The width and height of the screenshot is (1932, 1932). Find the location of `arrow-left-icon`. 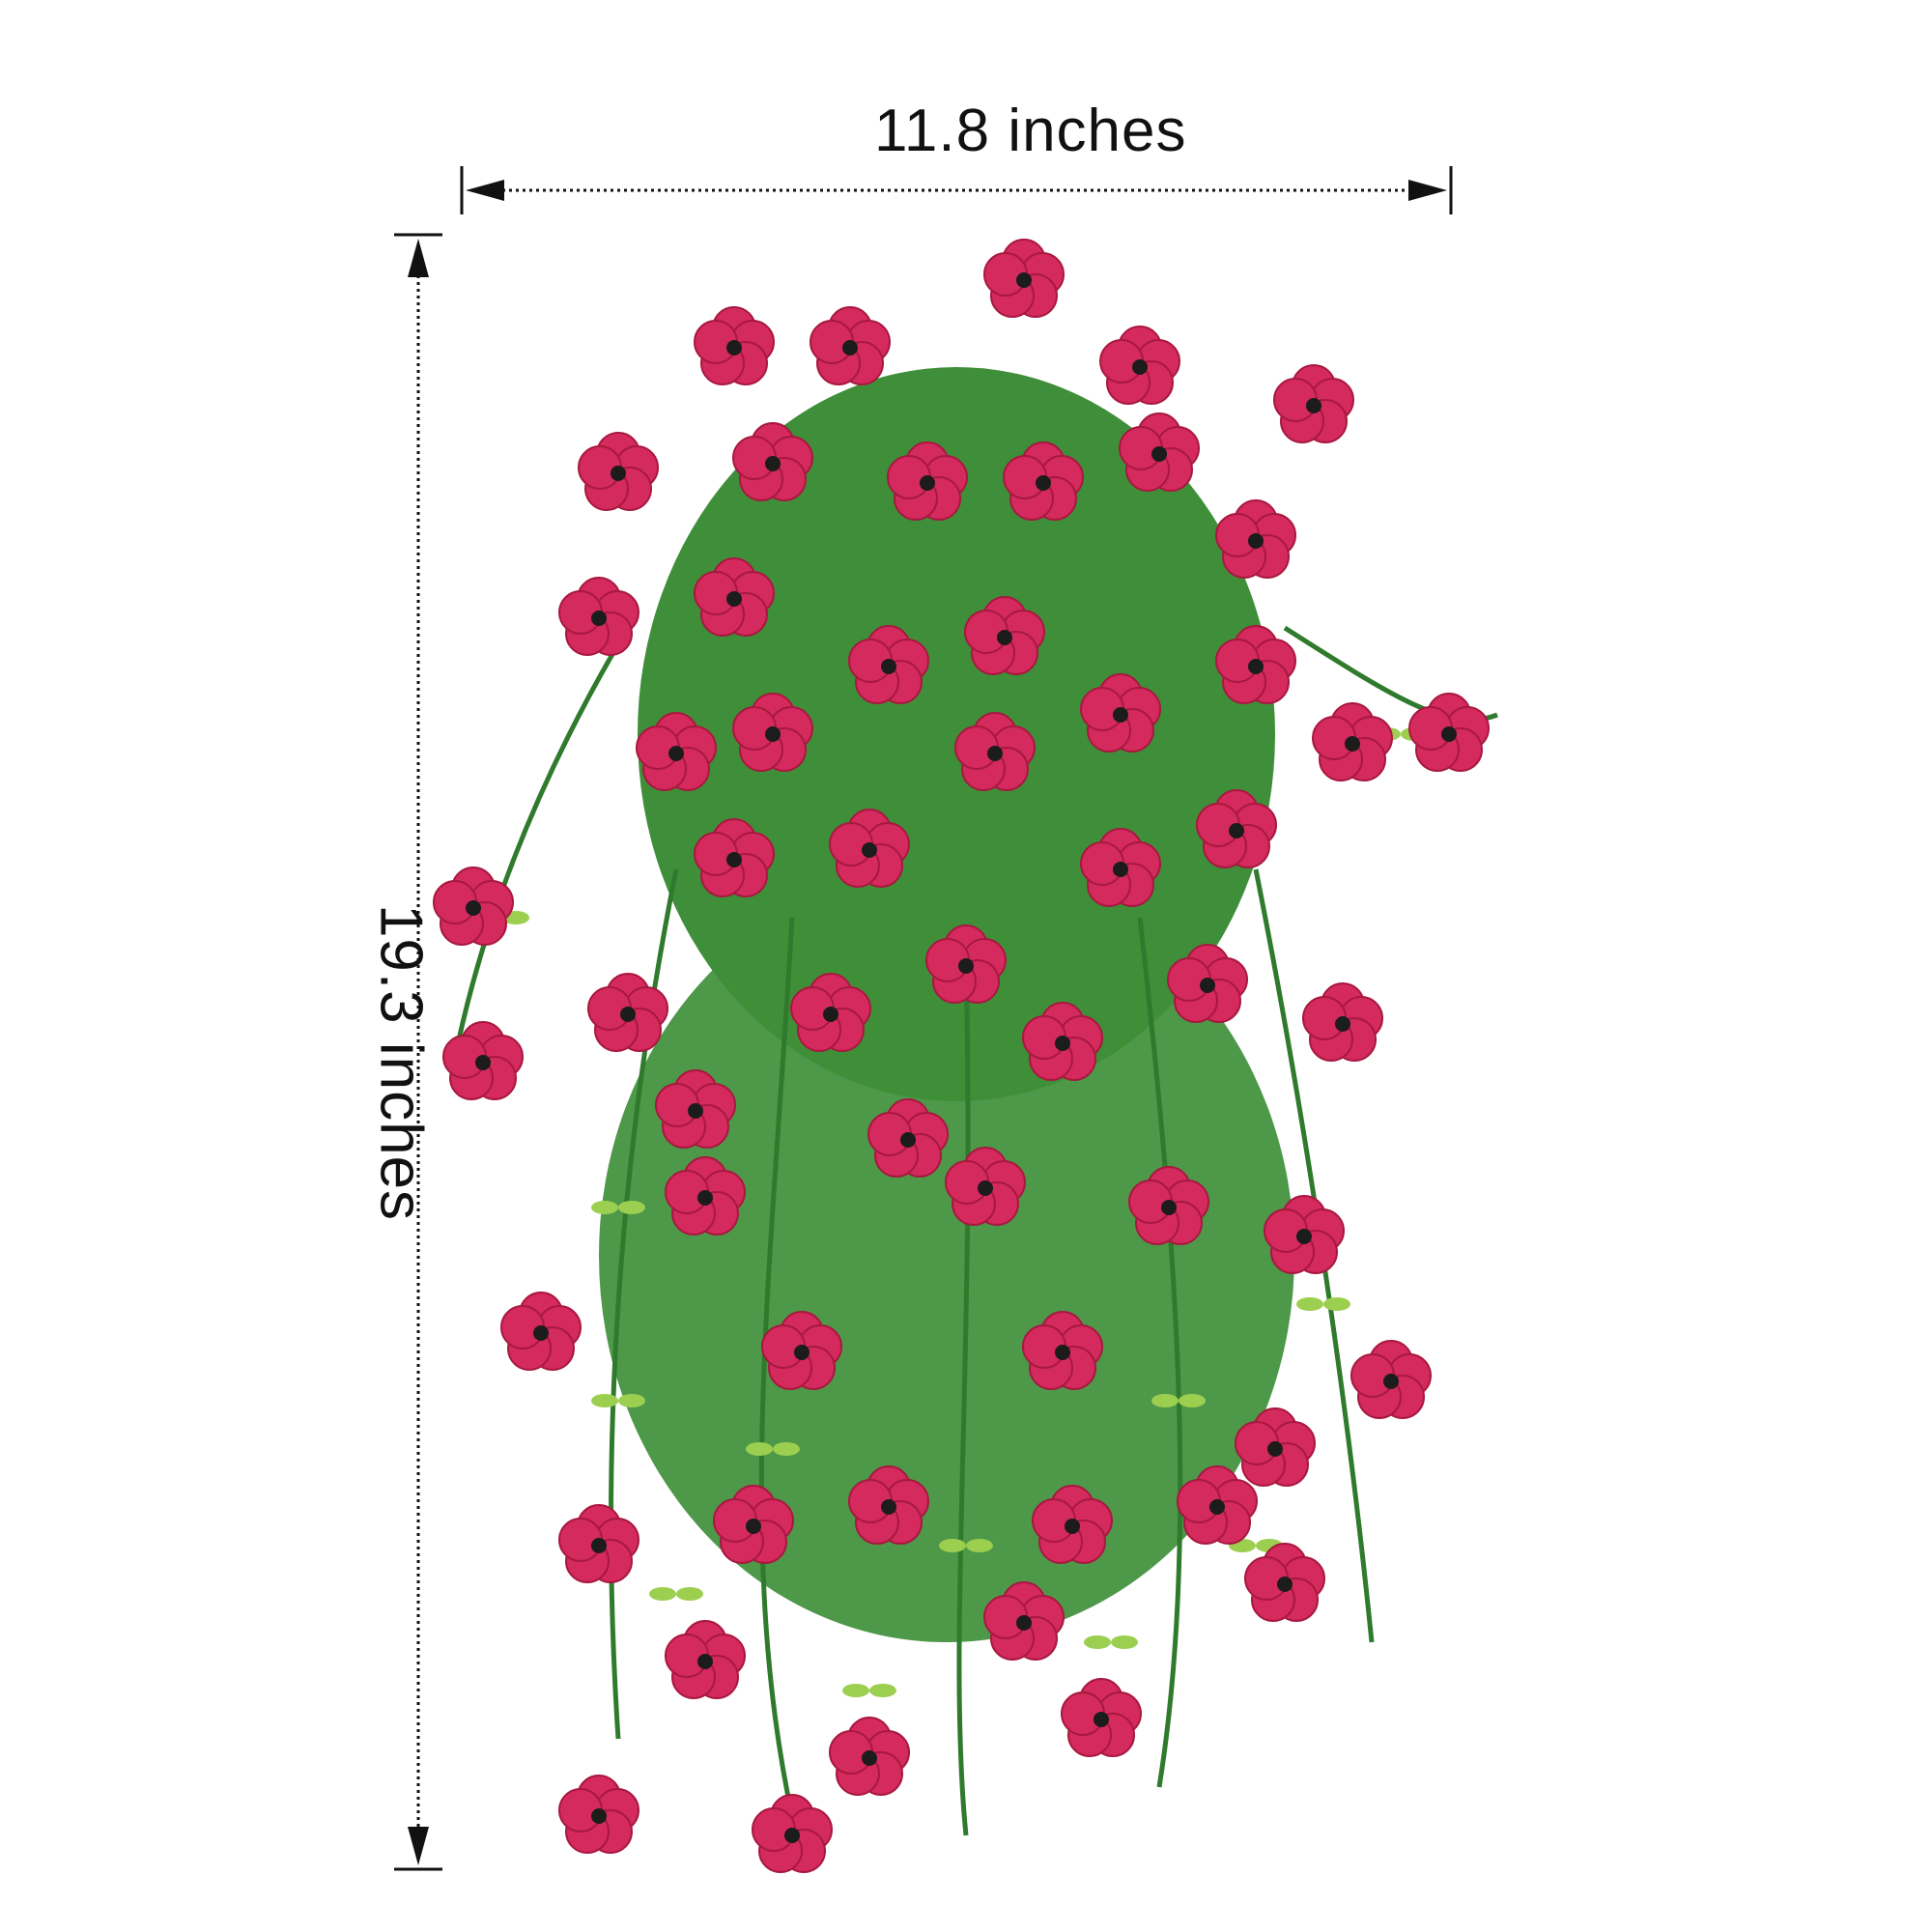

arrow-left-icon is located at coordinates (485, 190).